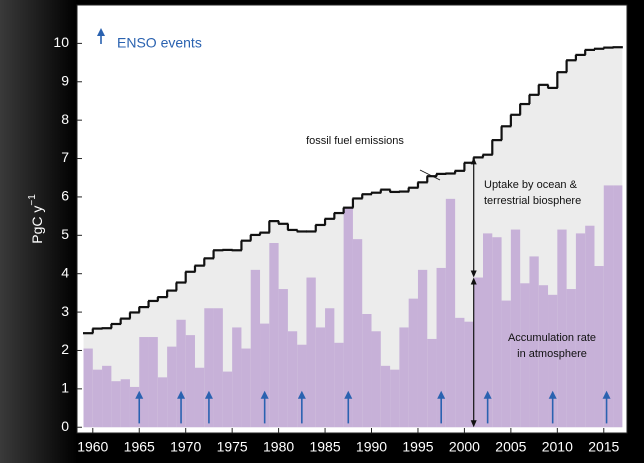  Describe the element at coordinates (159, 43) in the screenshot. I see `legend-label: ENSO events` at that location.